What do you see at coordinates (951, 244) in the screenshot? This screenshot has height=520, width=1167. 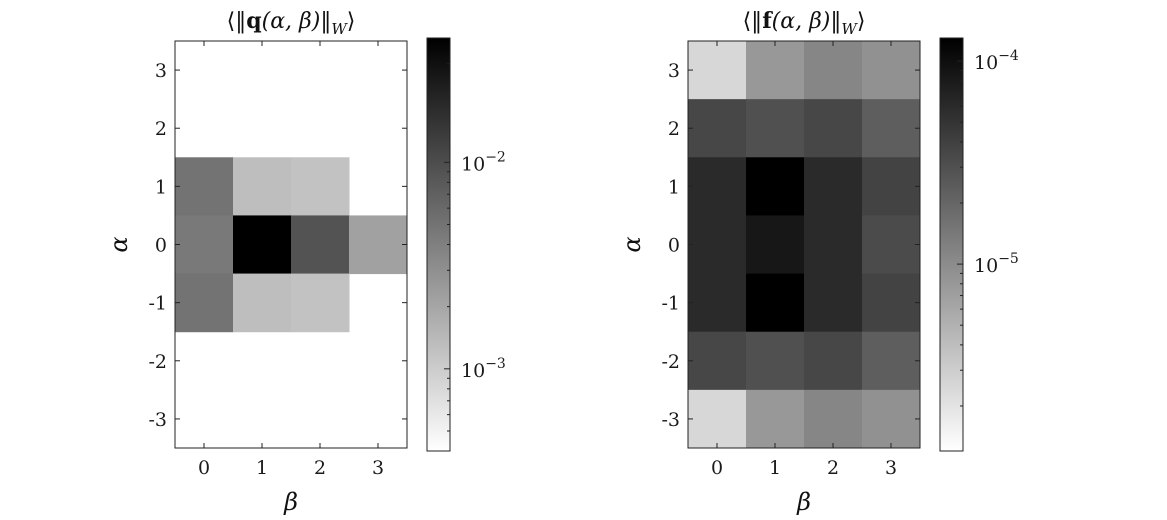 I see `colorbar-f` at bounding box center [951, 244].